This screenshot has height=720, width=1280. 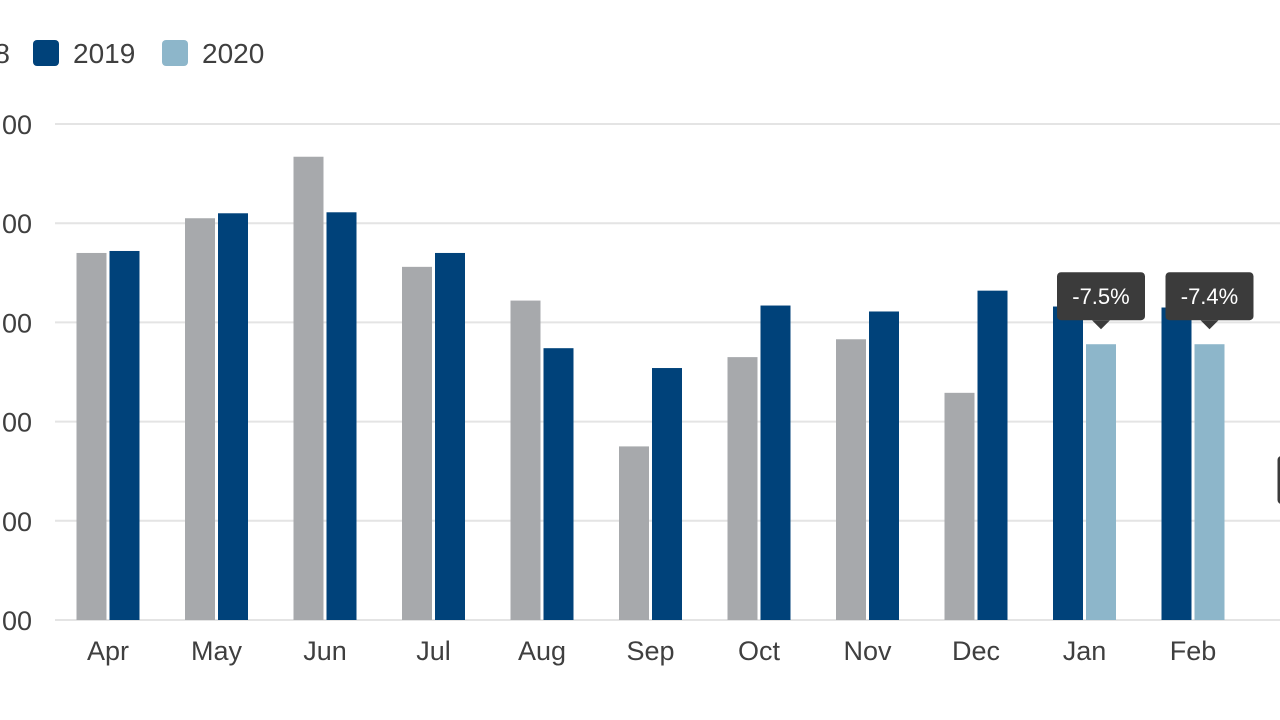 I want to click on x-tick-label: Nov, so click(x=867, y=651).